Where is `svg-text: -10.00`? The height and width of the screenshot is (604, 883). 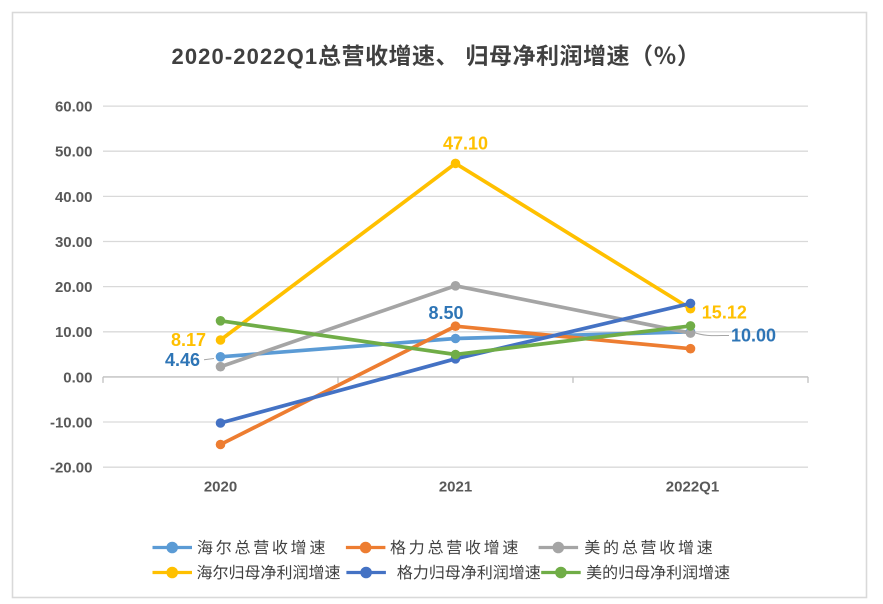 svg-text: -10.00 is located at coordinates (71, 422).